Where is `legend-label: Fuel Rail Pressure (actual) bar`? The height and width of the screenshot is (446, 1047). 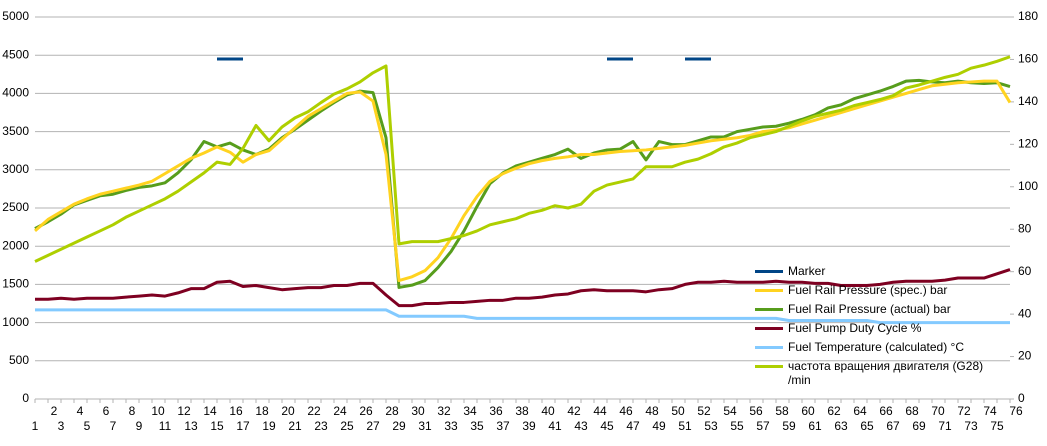
legend-label: Fuel Rail Pressure (actual) bar is located at coordinates (869, 309).